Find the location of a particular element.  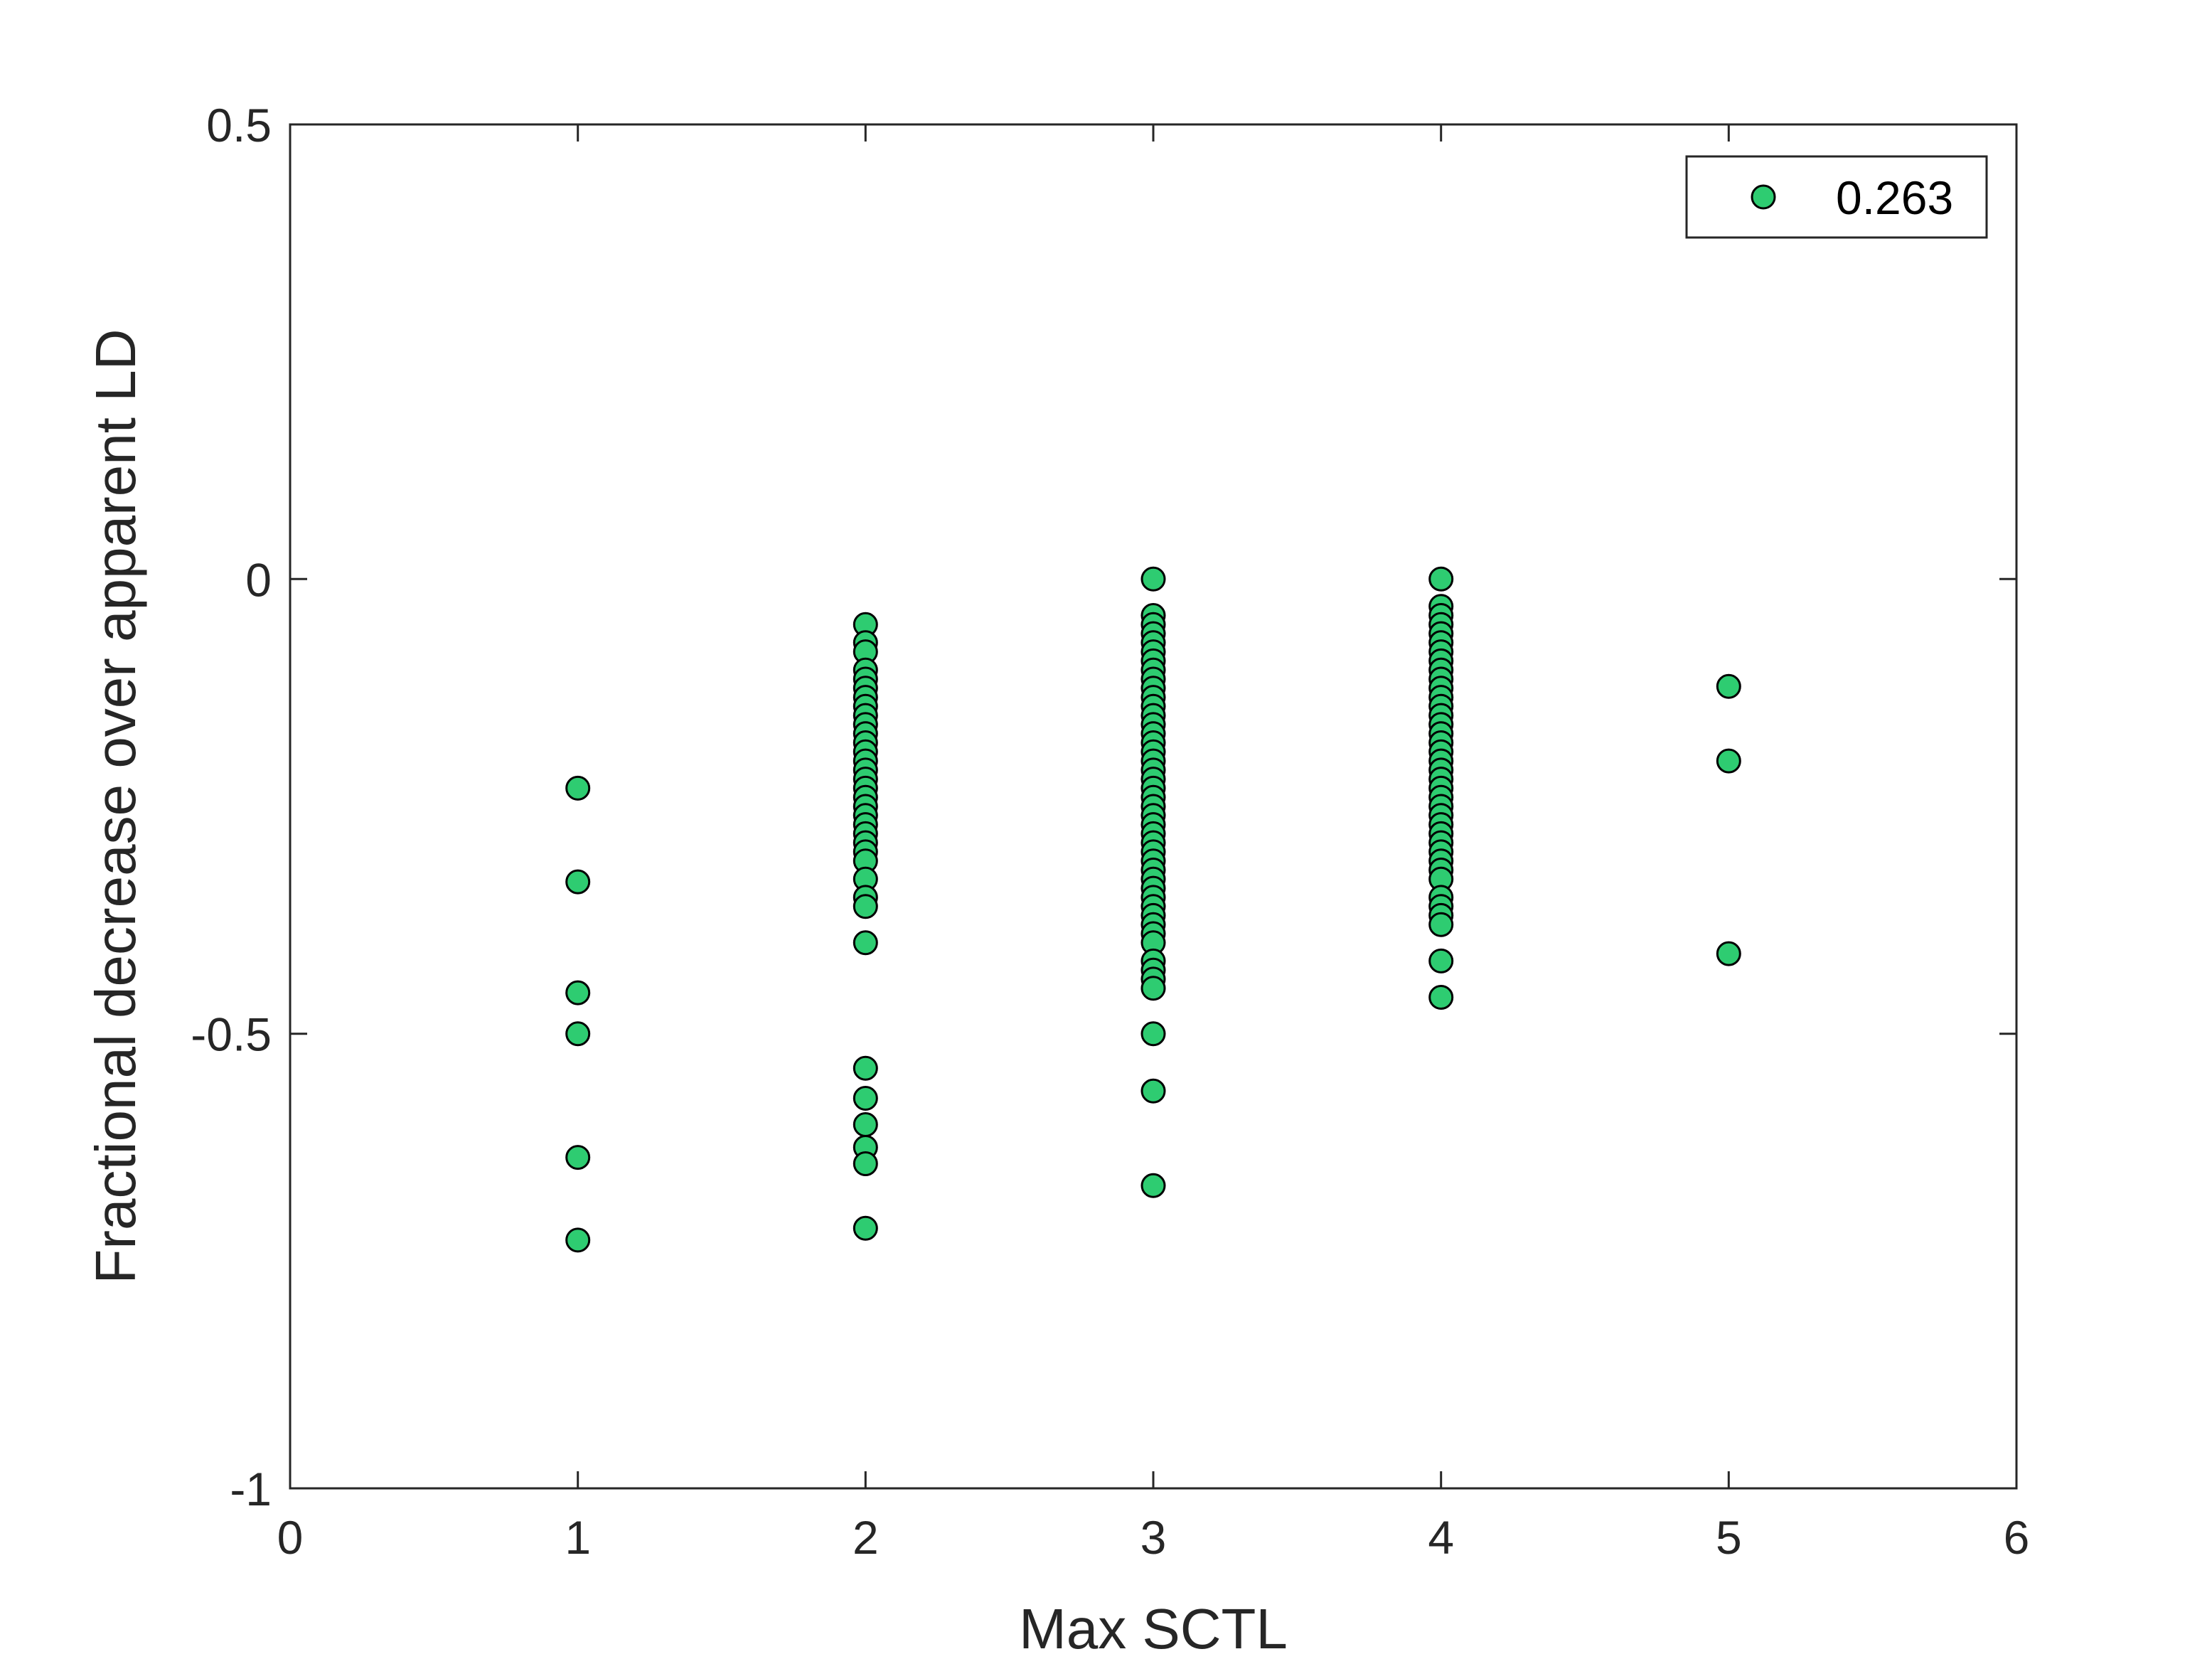

x-tick-label: 5 is located at coordinates (1729, 1537).